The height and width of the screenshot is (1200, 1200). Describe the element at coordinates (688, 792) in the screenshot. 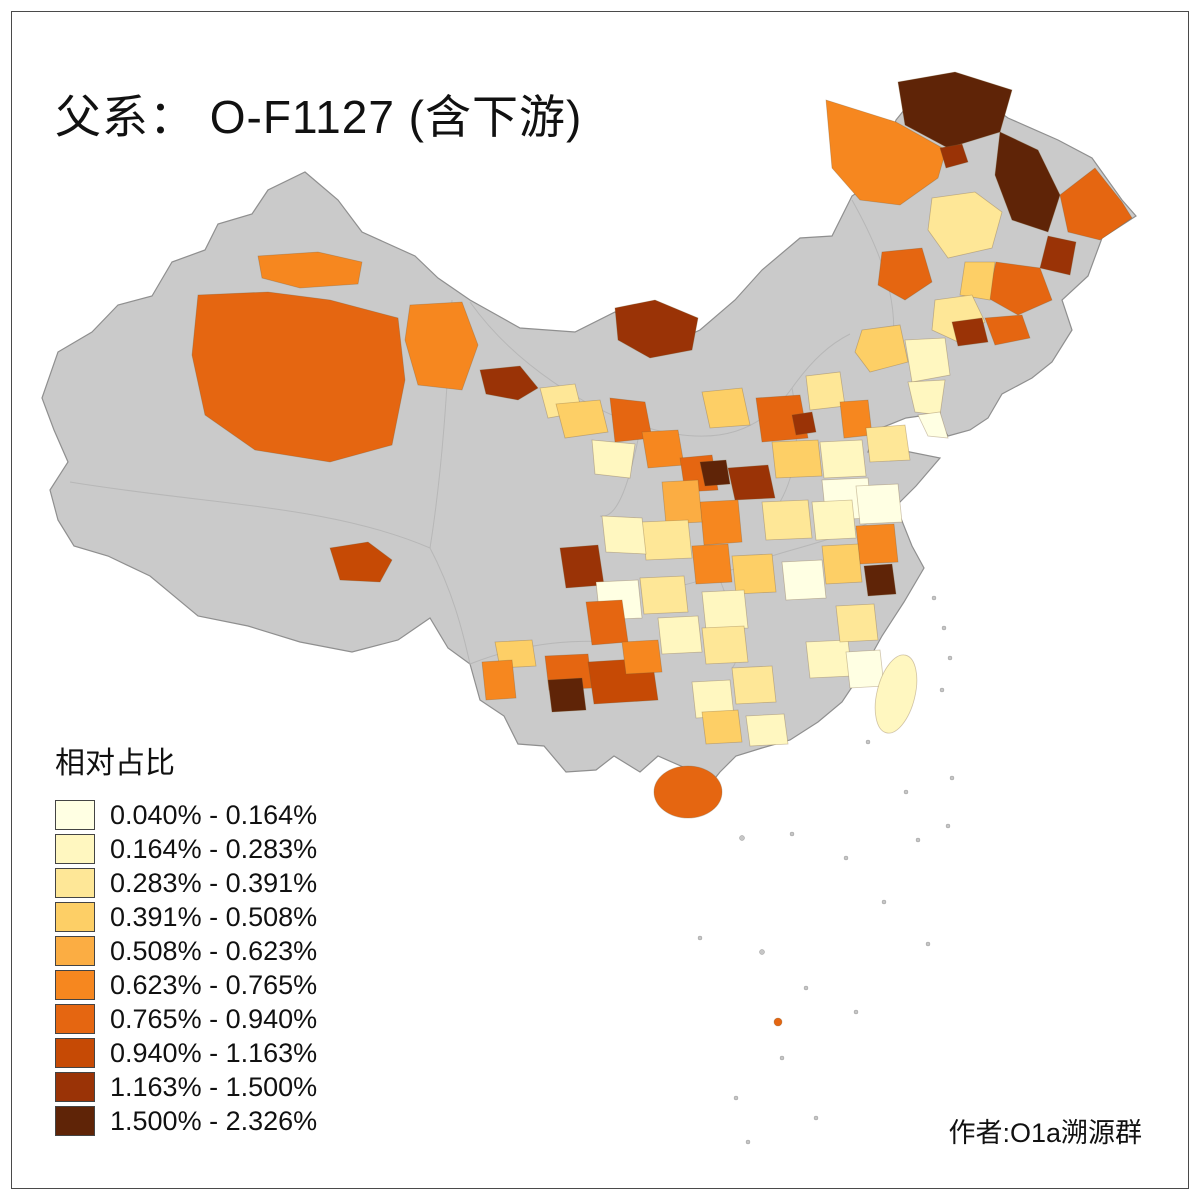

I see `hainan-island` at that location.